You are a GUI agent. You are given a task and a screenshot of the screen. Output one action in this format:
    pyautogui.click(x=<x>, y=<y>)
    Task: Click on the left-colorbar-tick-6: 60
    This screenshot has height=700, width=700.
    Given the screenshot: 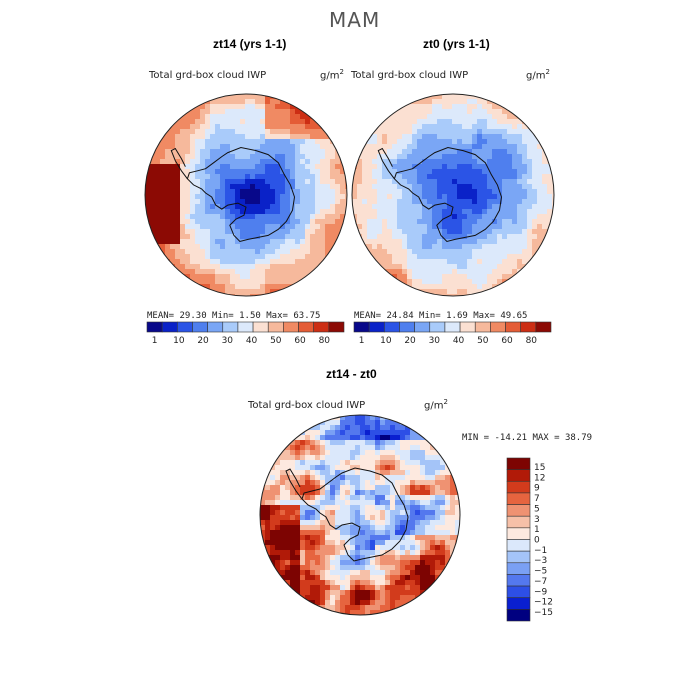 What is the action you would take?
    pyautogui.click(x=300, y=341)
    